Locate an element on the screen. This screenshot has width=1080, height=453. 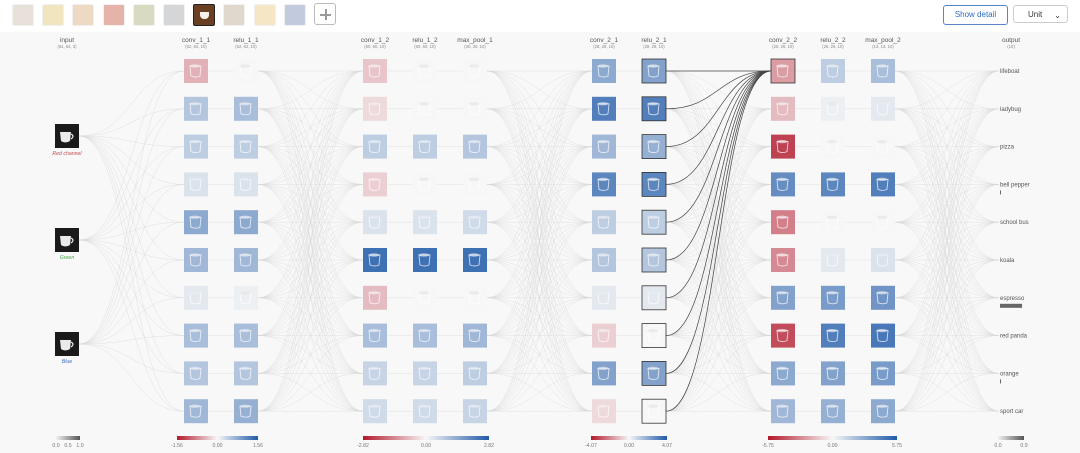
plus-icon is located at coordinates (325, 14).